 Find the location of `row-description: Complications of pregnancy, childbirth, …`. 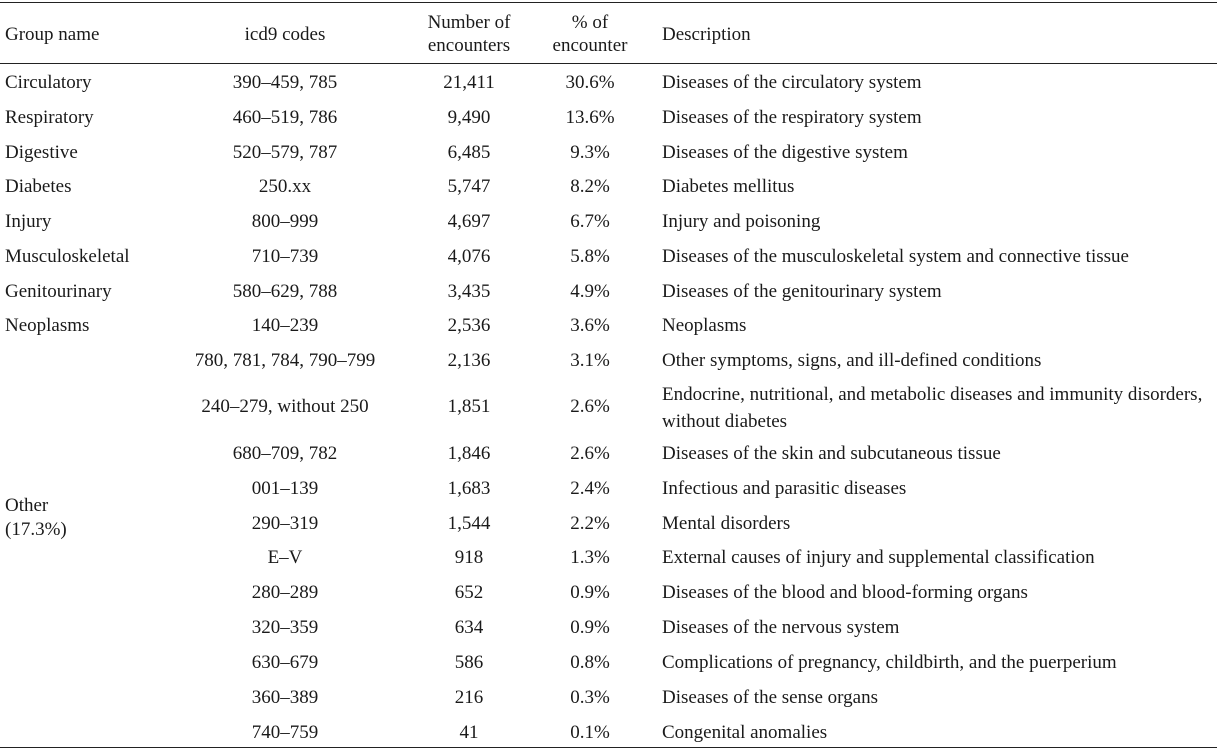

row-description: Complications of pregnancy, childbirth, … is located at coordinates (889, 662).